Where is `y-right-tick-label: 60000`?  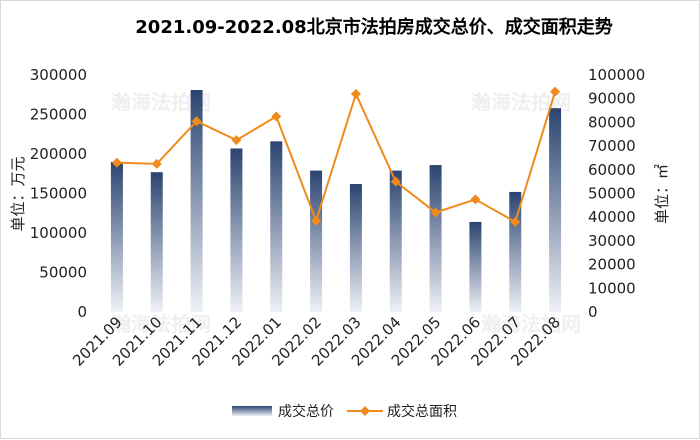 y-right-tick-label: 60000 is located at coordinates (612, 170).